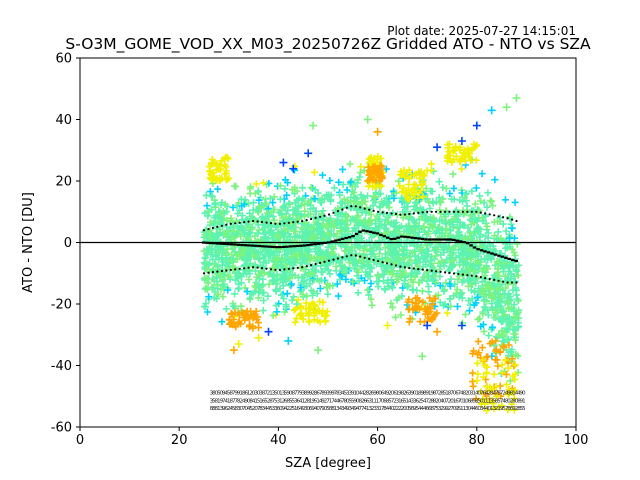  What do you see at coordinates (332, 437) in the screenshot?
I see `x-axis-ticks: 0 20 40 60 80 100` at bounding box center [332, 437].